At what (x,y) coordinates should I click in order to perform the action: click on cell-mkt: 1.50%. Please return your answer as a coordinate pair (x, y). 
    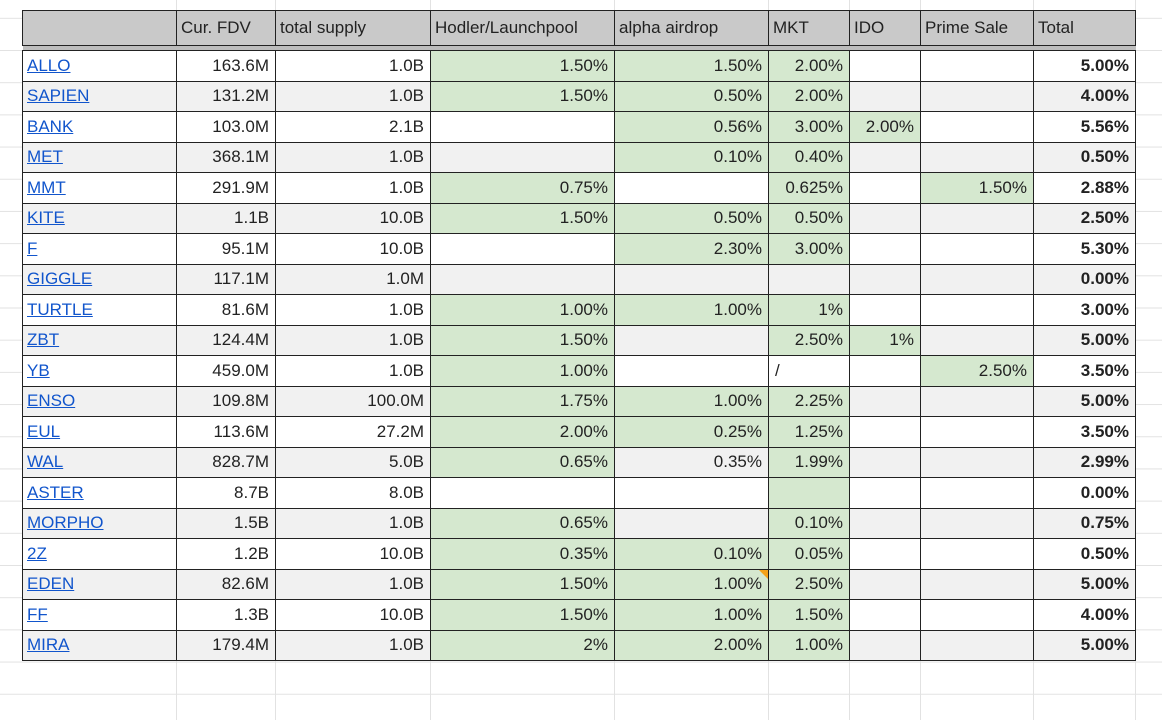
    Looking at the image, I should click on (809, 615).